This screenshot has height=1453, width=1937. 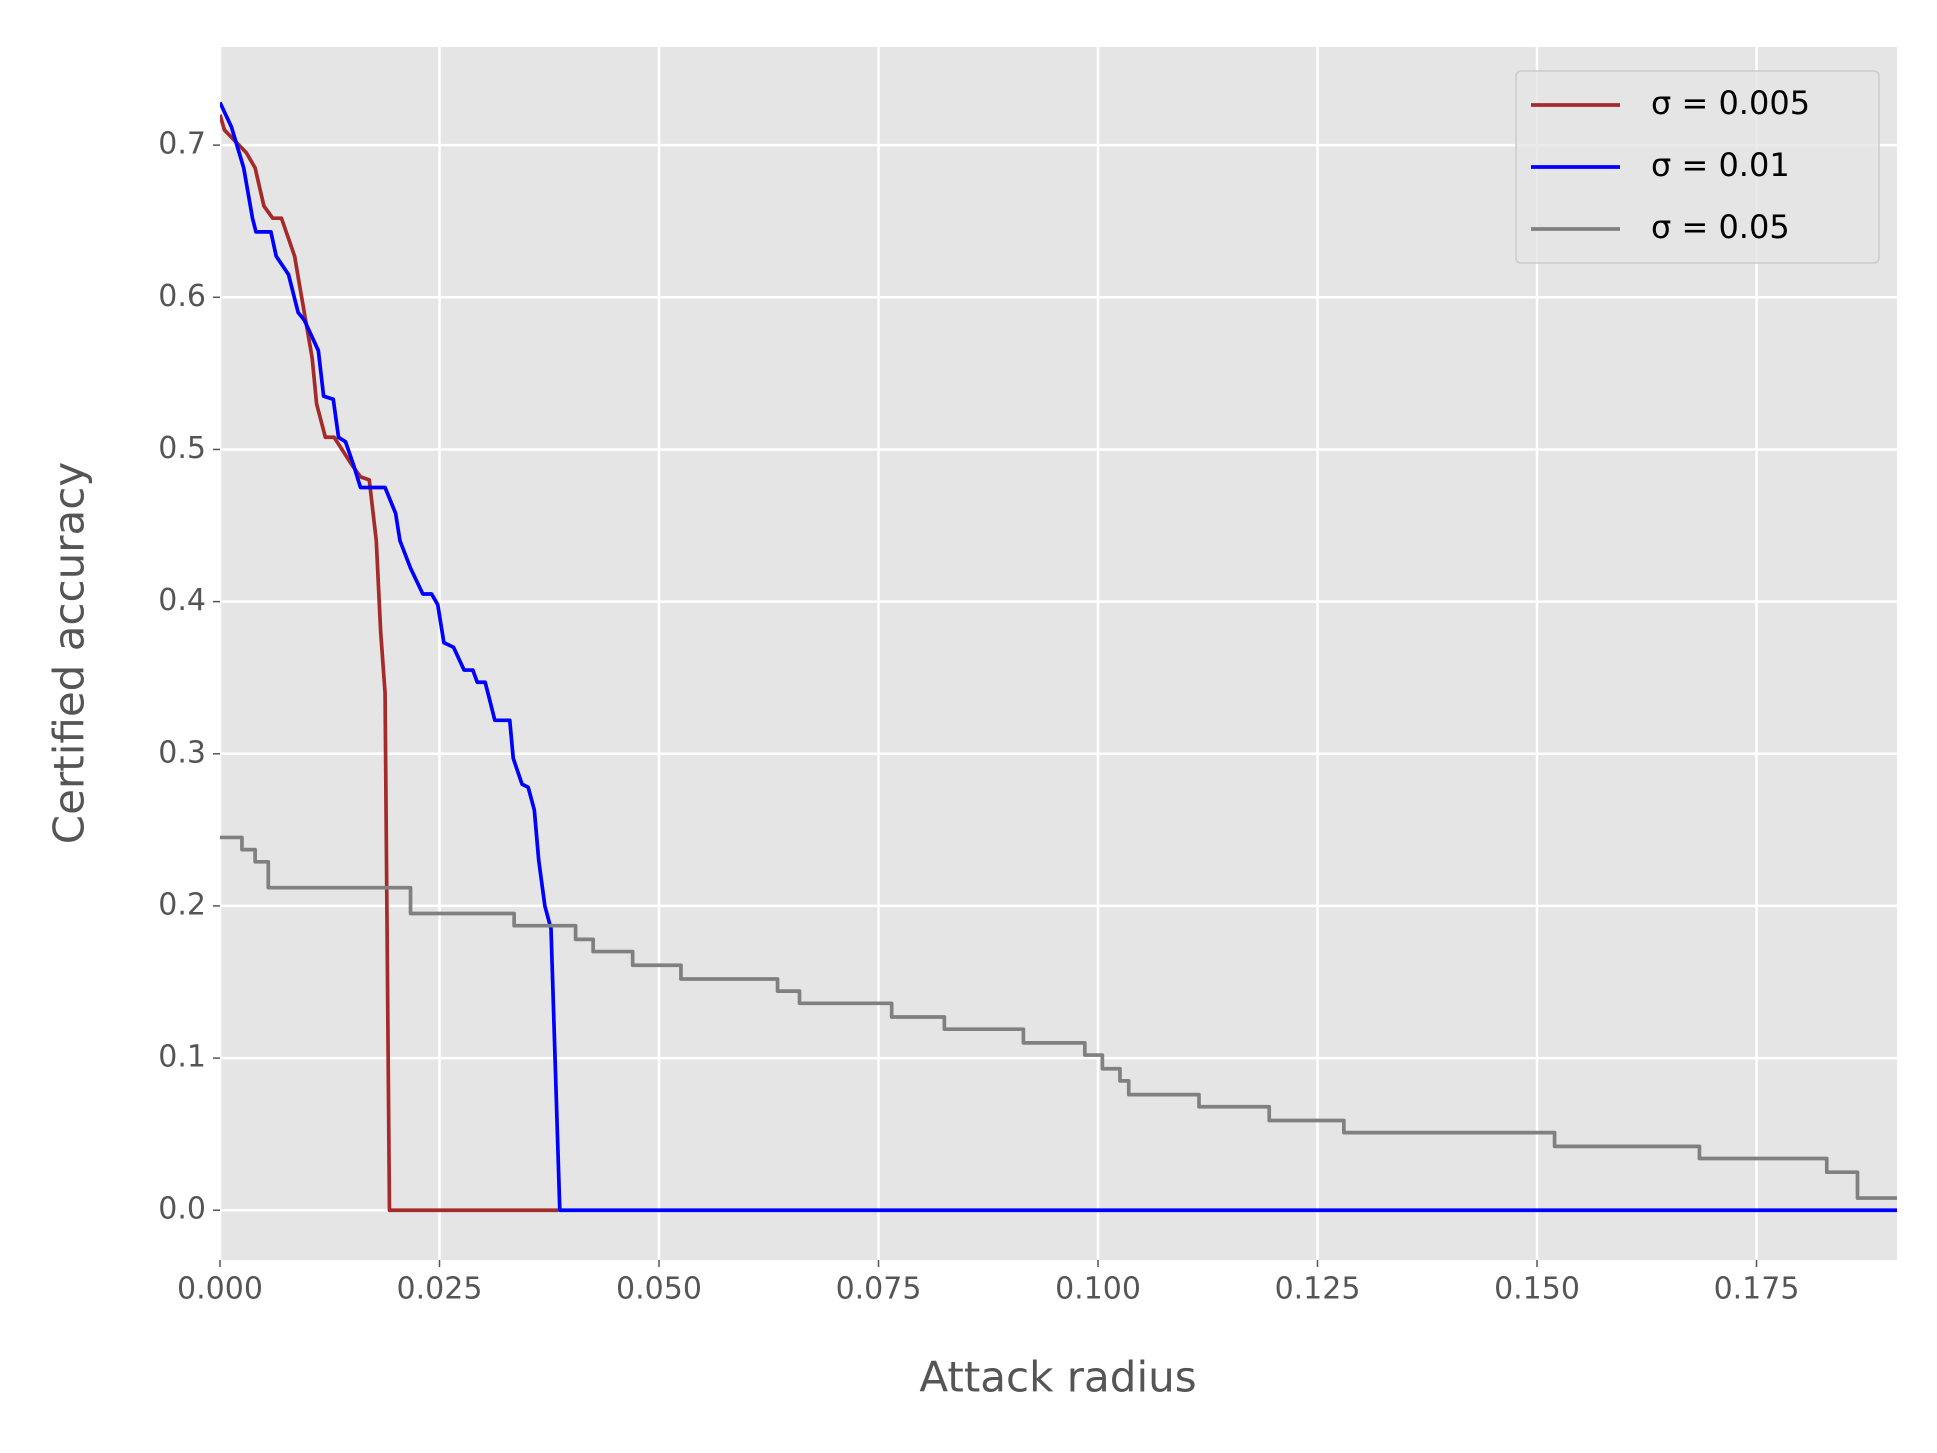 I want to click on x-tick-label: 0.000, so click(x=220, y=1289).